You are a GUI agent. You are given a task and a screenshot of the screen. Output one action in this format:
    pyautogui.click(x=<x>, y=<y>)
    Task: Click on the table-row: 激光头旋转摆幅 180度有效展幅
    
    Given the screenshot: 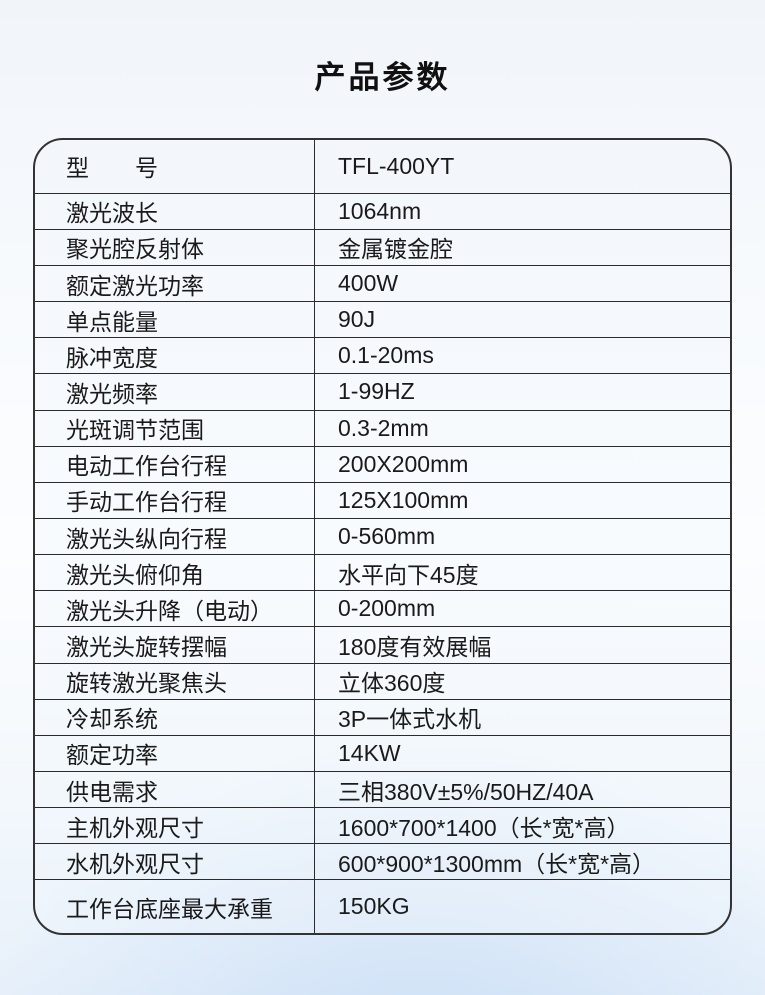 What is the action you would take?
    pyautogui.click(x=382, y=645)
    